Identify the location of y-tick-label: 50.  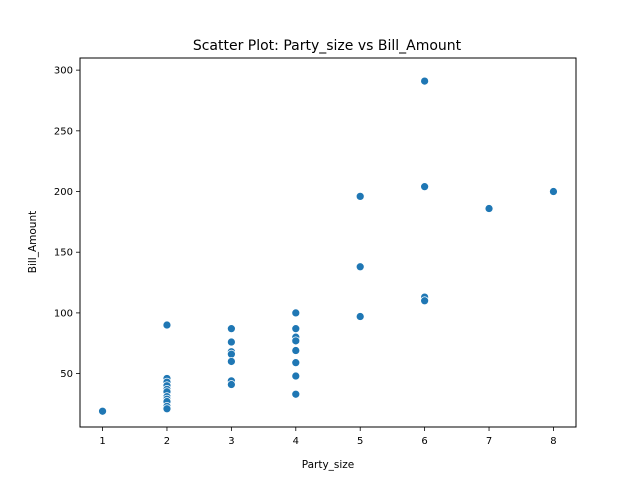
(66, 374).